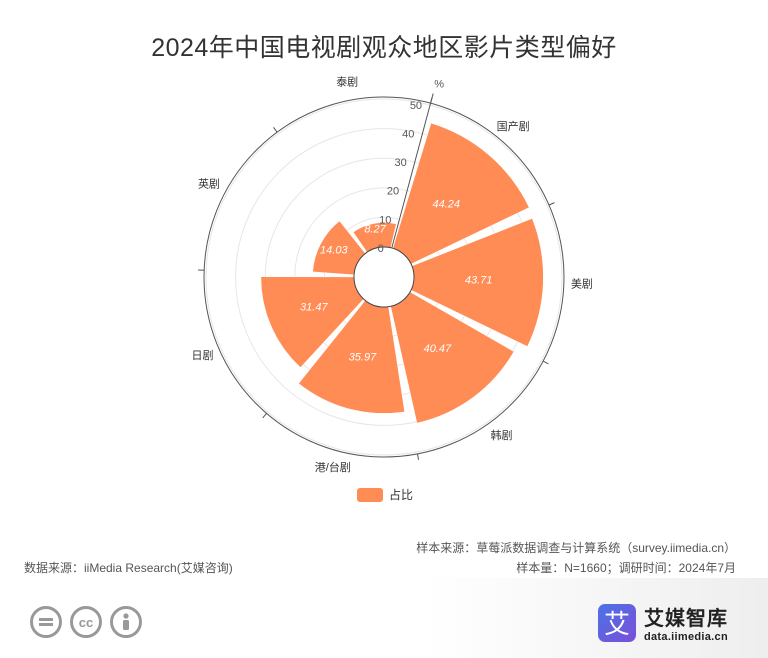 The image size is (768, 658). I want to click on radial-tick-label: 0, so click(381, 249).